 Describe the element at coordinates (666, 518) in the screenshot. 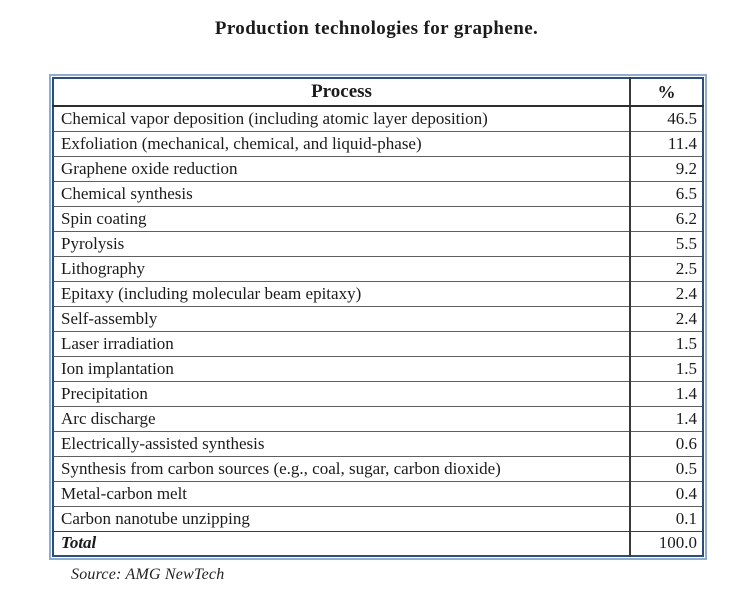

I see `percent-cell: 0.1` at that location.